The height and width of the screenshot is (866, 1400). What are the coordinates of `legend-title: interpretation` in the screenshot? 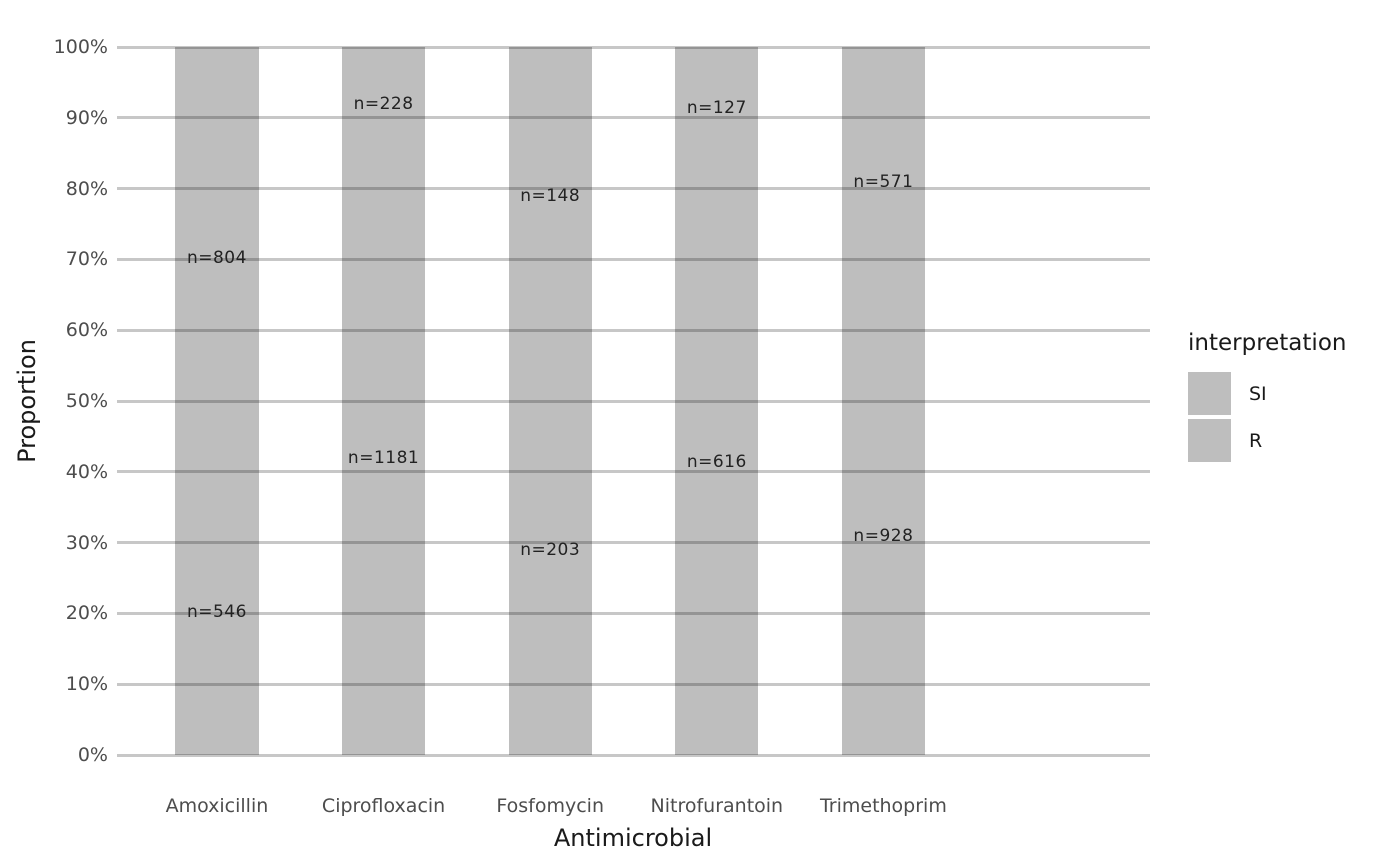 It's located at (1267, 343).